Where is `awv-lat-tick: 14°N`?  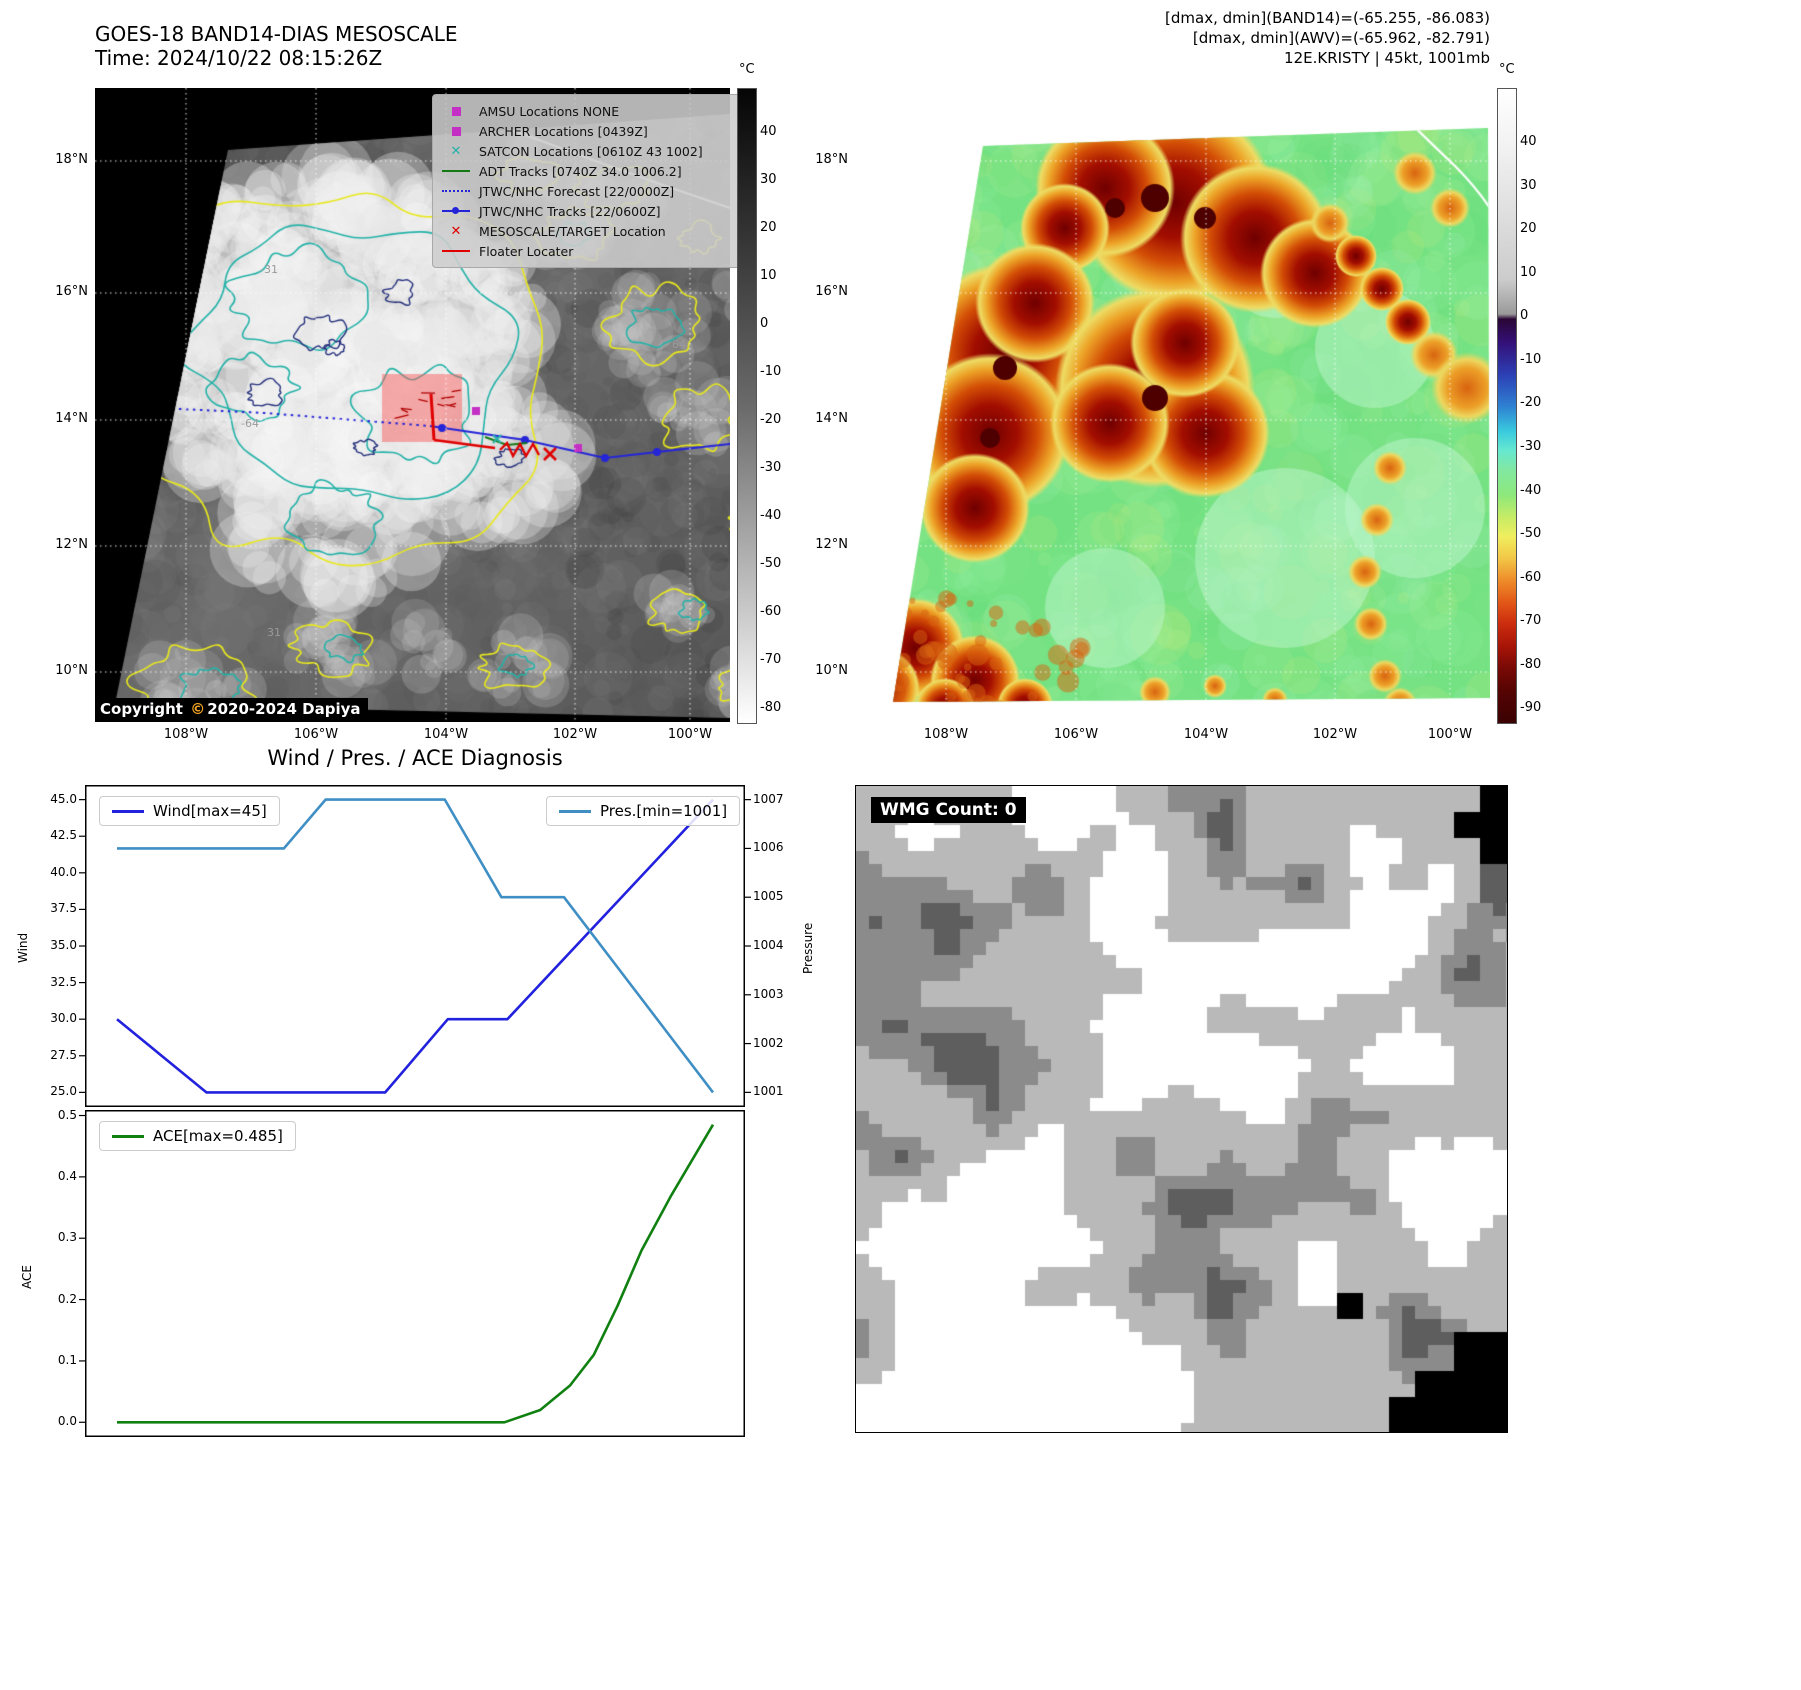 awv-lat-tick: 14°N is located at coordinates (831, 418).